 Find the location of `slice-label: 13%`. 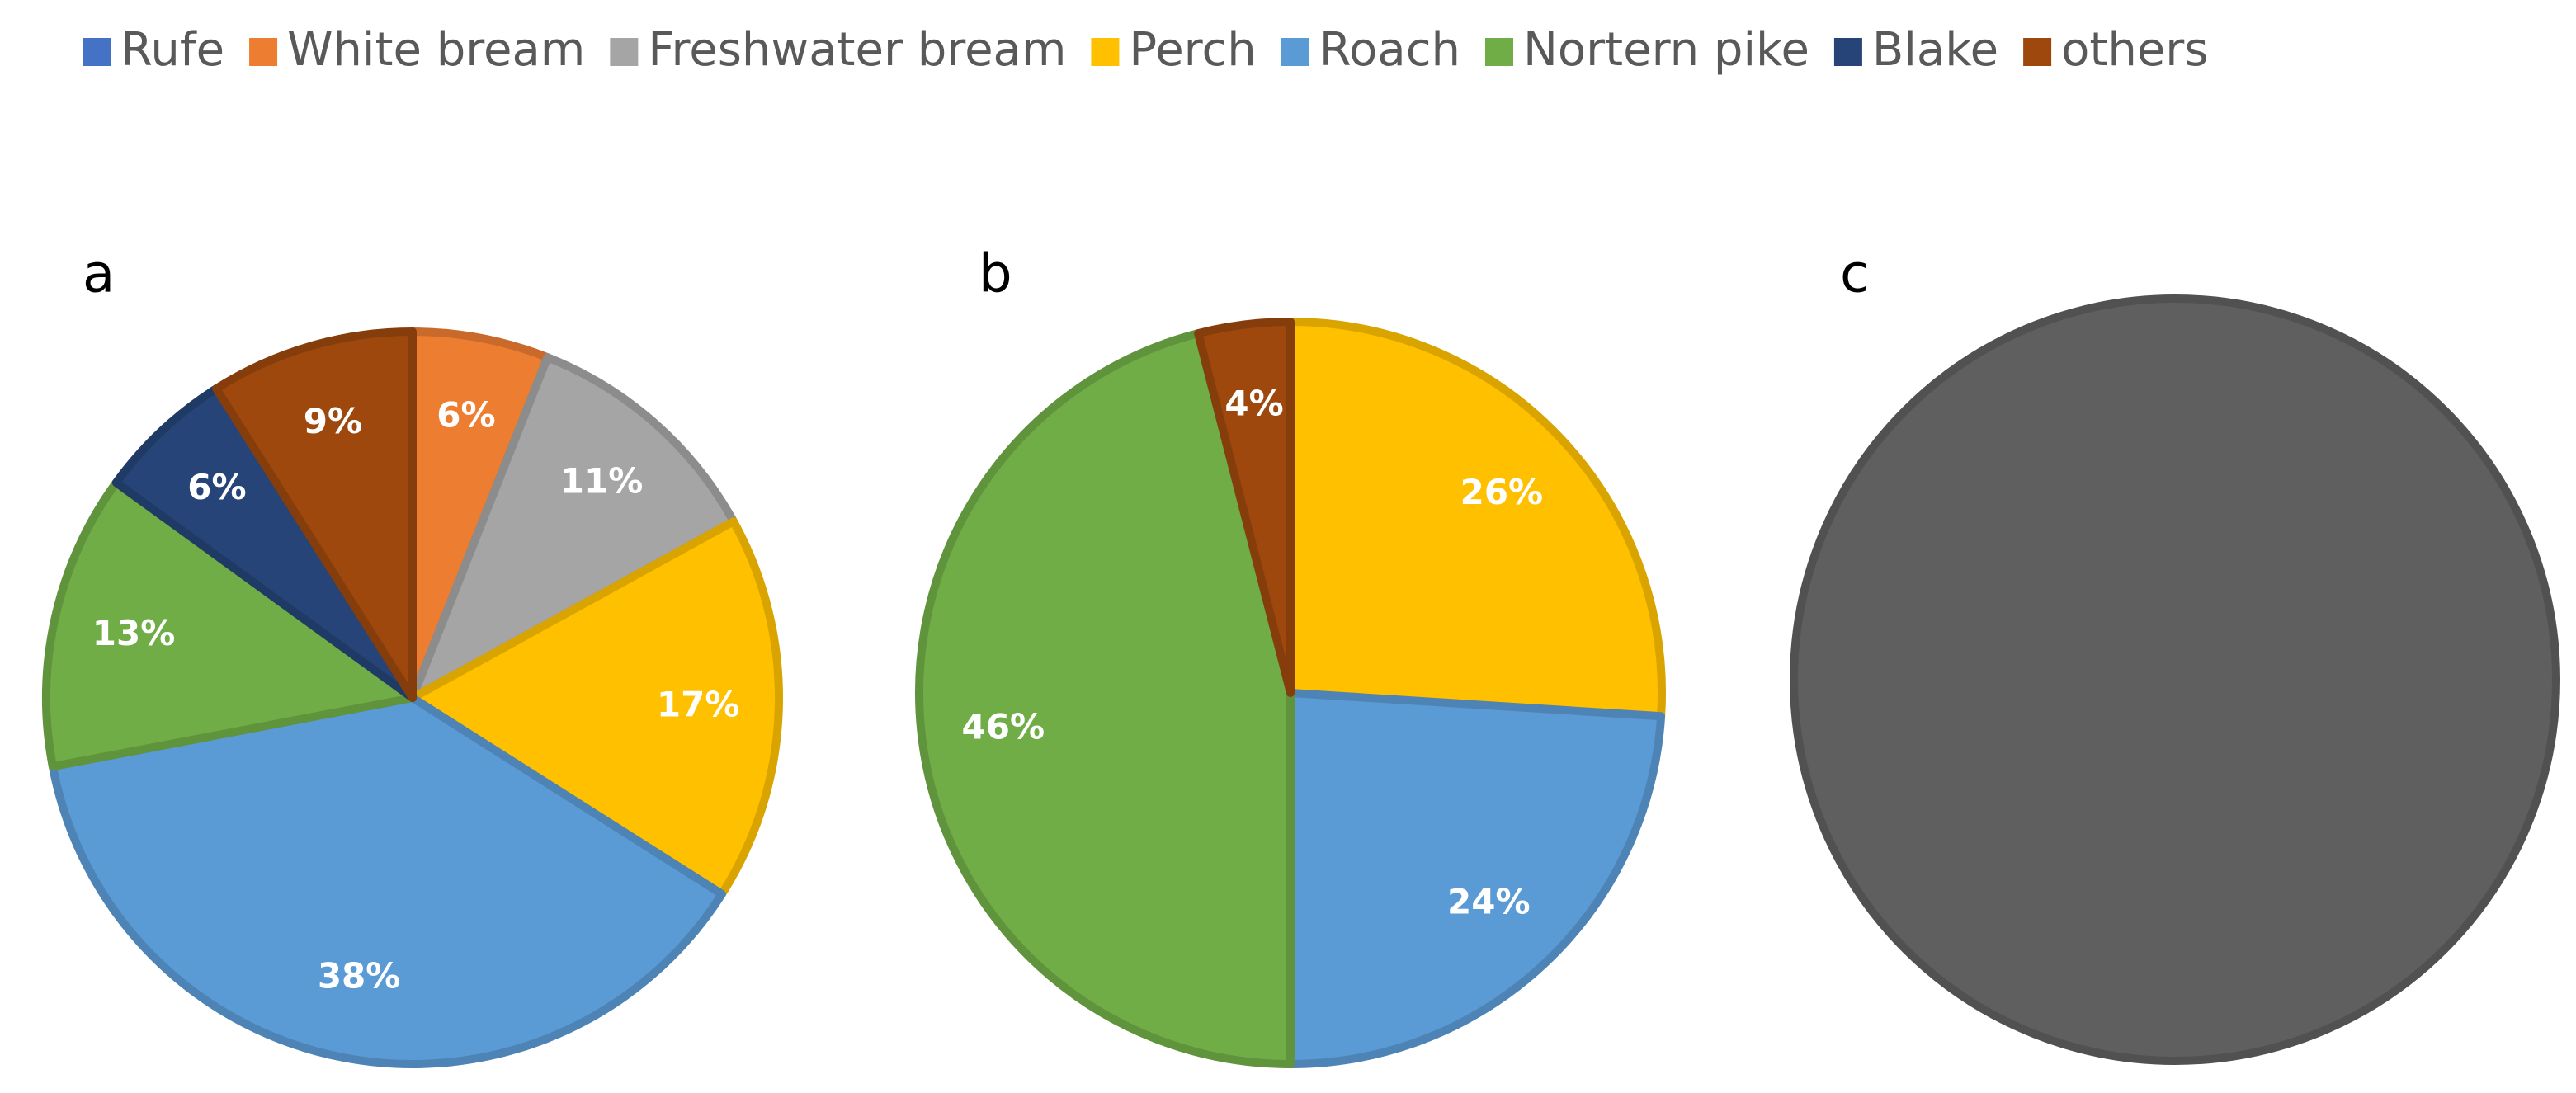

slice-label: 13% is located at coordinates (134, 633).